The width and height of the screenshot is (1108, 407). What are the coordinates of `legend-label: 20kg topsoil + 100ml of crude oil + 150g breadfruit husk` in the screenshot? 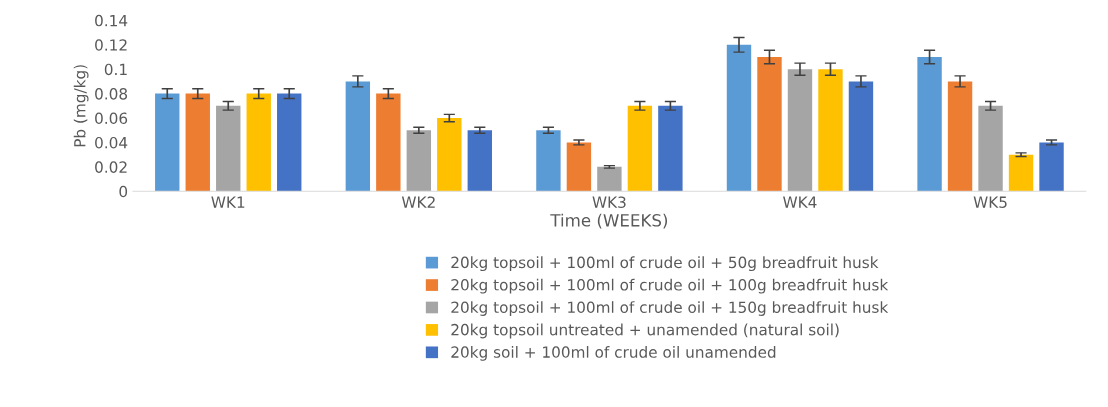 It's located at (670, 308).